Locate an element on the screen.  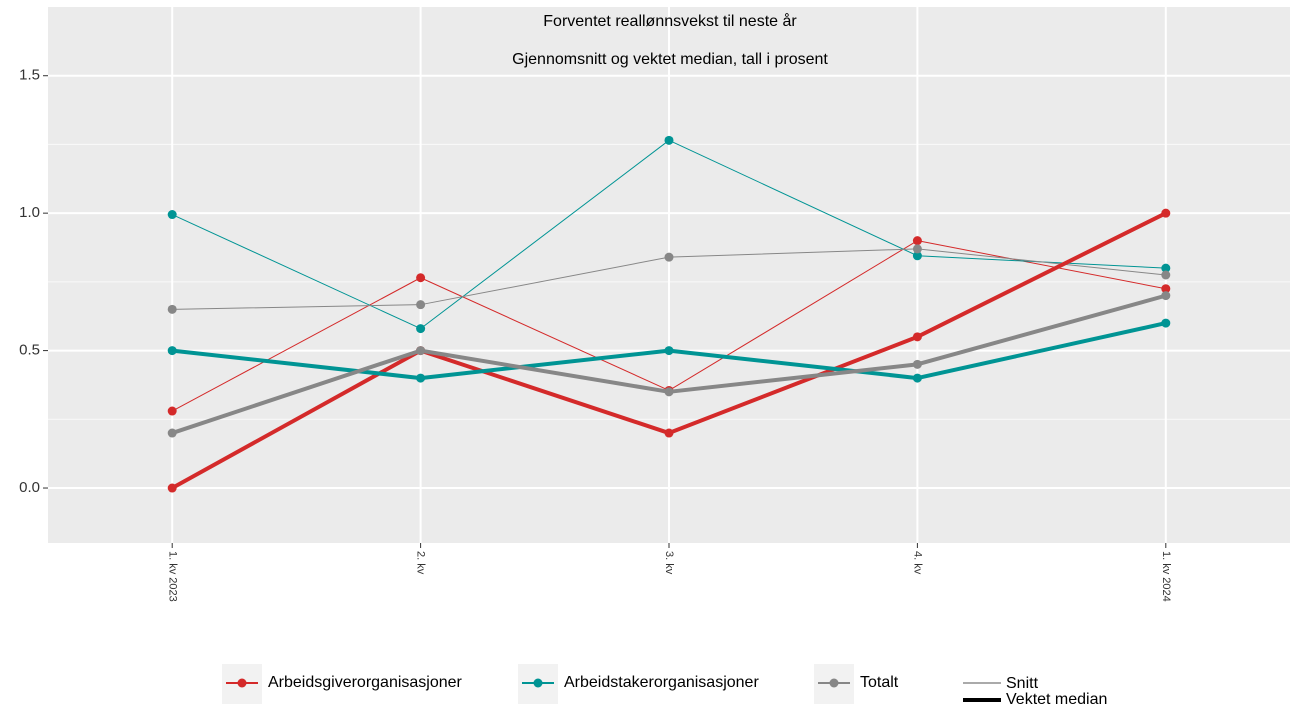
legend-label: Arbeidstakerorganisasjoner is located at coordinates (661, 682).